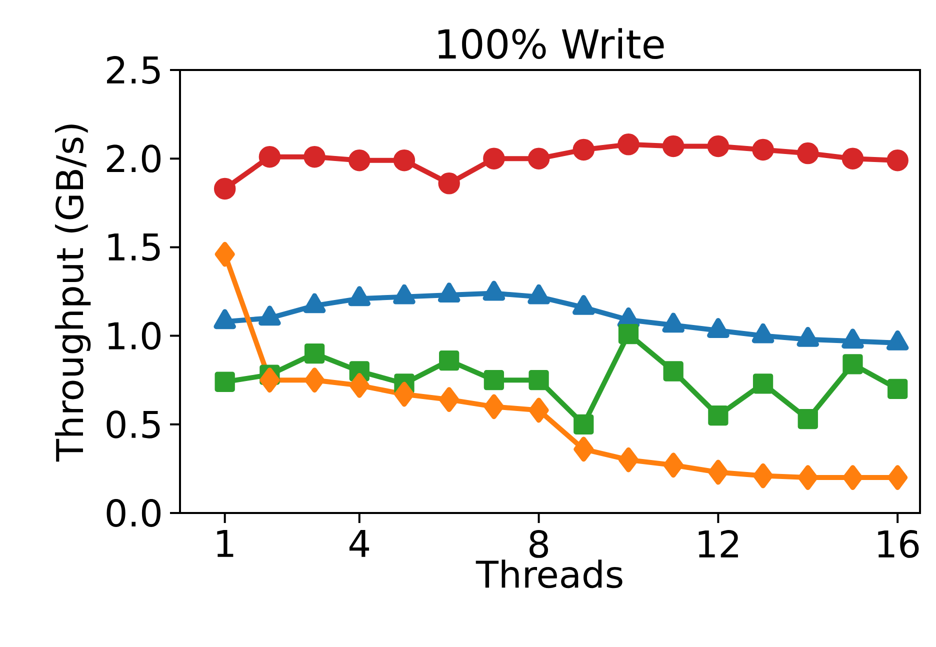 The image size is (936, 647). What do you see at coordinates (359, 543) in the screenshot?
I see `x-tick-label: 4` at bounding box center [359, 543].